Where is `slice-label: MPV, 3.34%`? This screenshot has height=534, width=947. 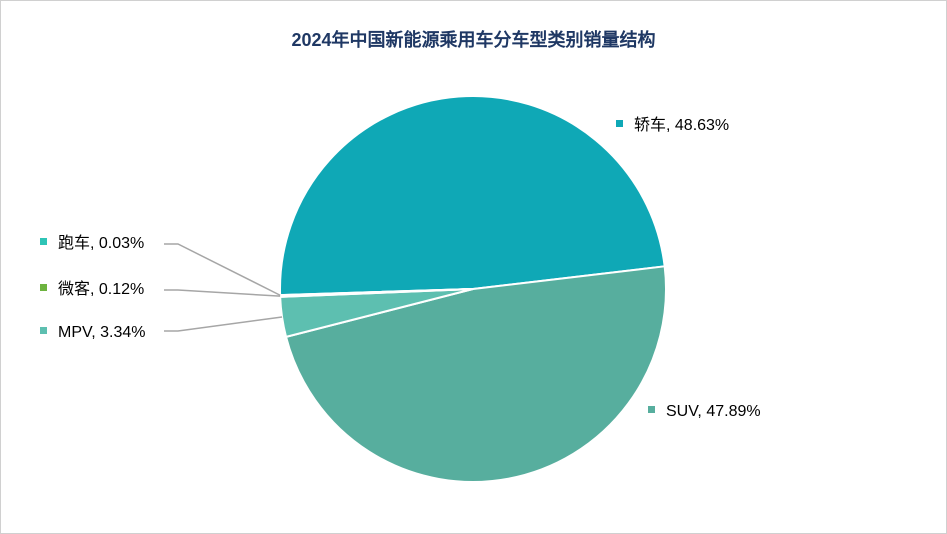
slice-label: MPV, 3.34% is located at coordinates (101, 332).